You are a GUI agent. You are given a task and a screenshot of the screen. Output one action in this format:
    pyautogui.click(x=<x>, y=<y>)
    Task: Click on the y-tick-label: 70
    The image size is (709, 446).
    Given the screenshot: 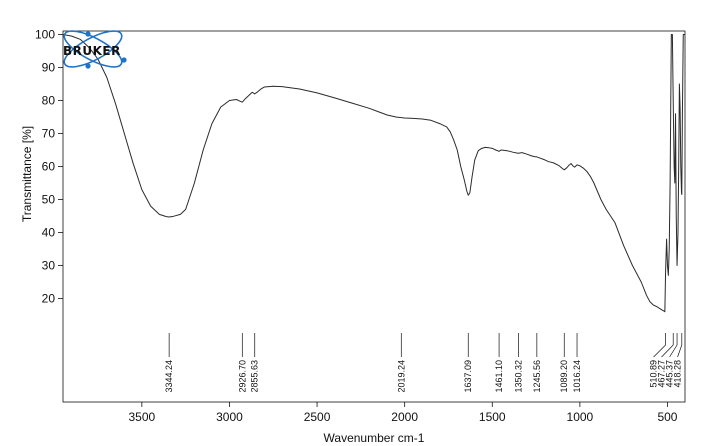 What is the action you would take?
    pyautogui.click(x=49, y=134)
    